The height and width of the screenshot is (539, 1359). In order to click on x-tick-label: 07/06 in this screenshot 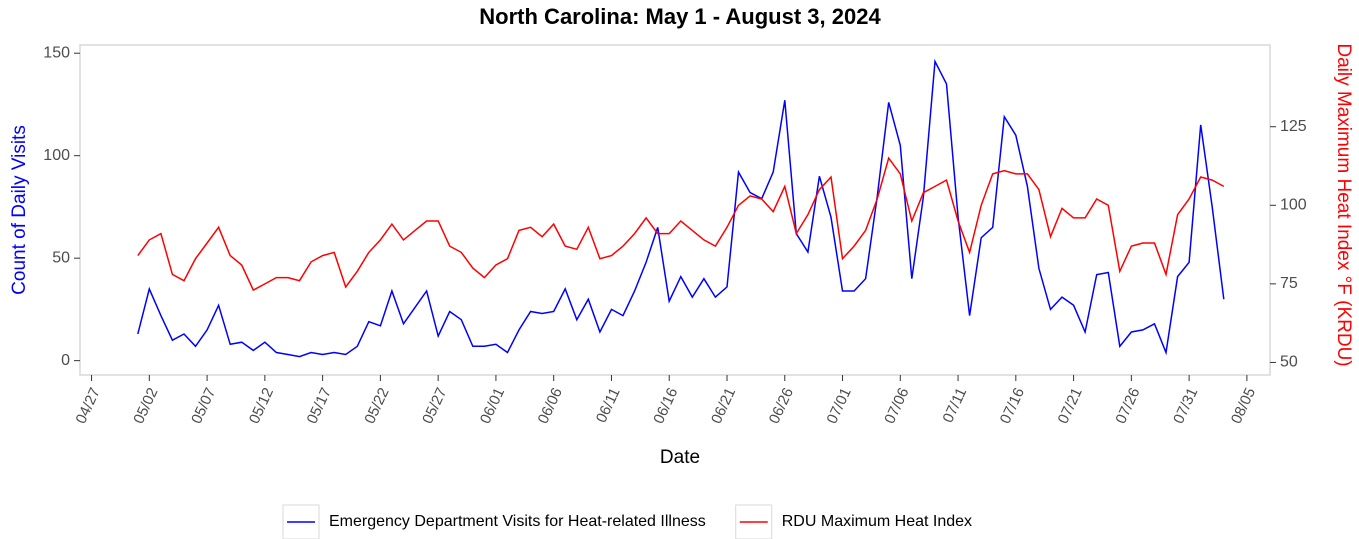, I will do `click(896, 405)`.